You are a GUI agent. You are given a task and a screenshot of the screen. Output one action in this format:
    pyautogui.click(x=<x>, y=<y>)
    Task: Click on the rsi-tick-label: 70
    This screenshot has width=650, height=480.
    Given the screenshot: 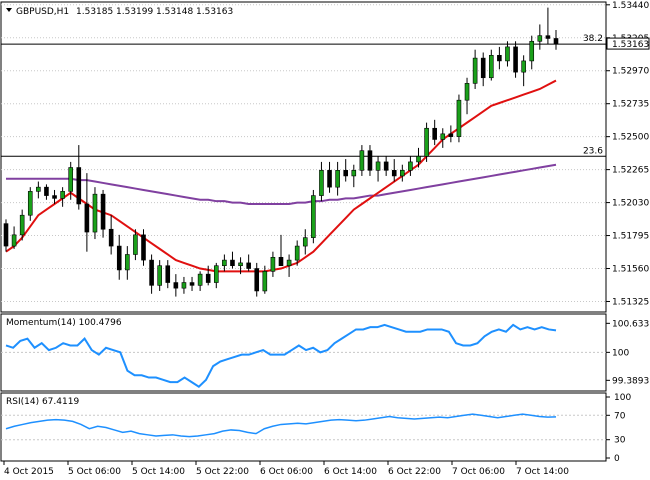 What is the action you would take?
    pyautogui.click(x=620, y=416)
    